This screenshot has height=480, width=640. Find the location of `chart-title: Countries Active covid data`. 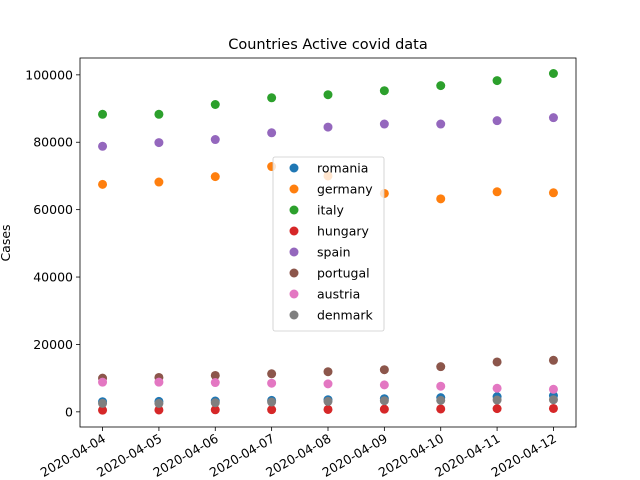

chart-title: Countries Active covid data is located at coordinates (328, 45).